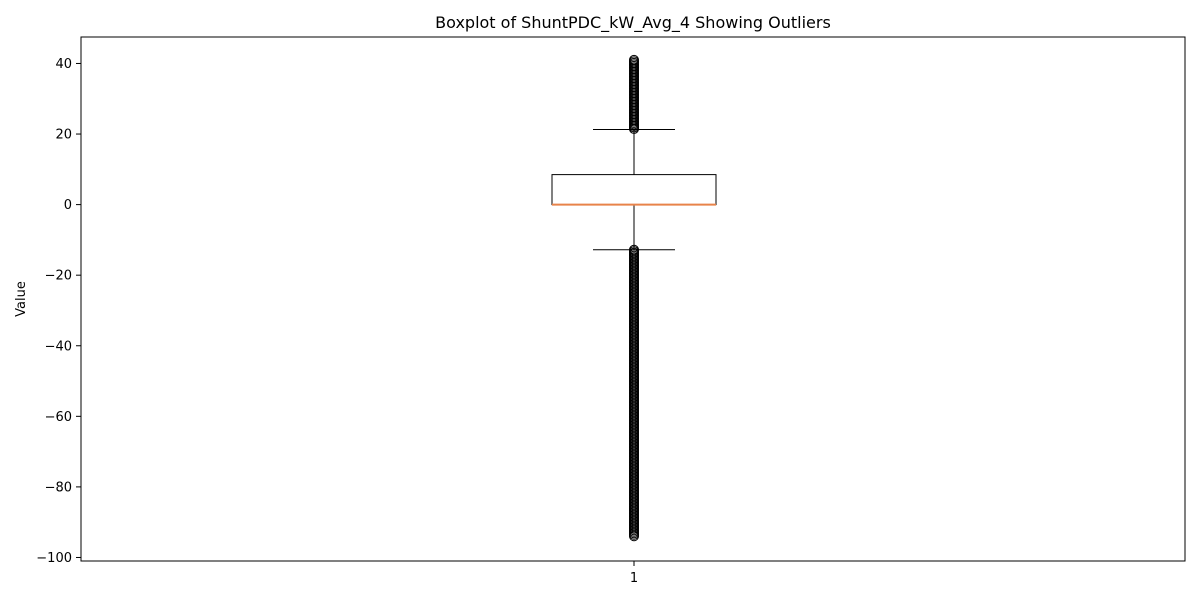 Image resolution: width=1200 pixels, height=600 pixels. What do you see at coordinates (21, 299) in the screenshot?
I see `y-axis-label: Value` at bounding box center [21, 299].